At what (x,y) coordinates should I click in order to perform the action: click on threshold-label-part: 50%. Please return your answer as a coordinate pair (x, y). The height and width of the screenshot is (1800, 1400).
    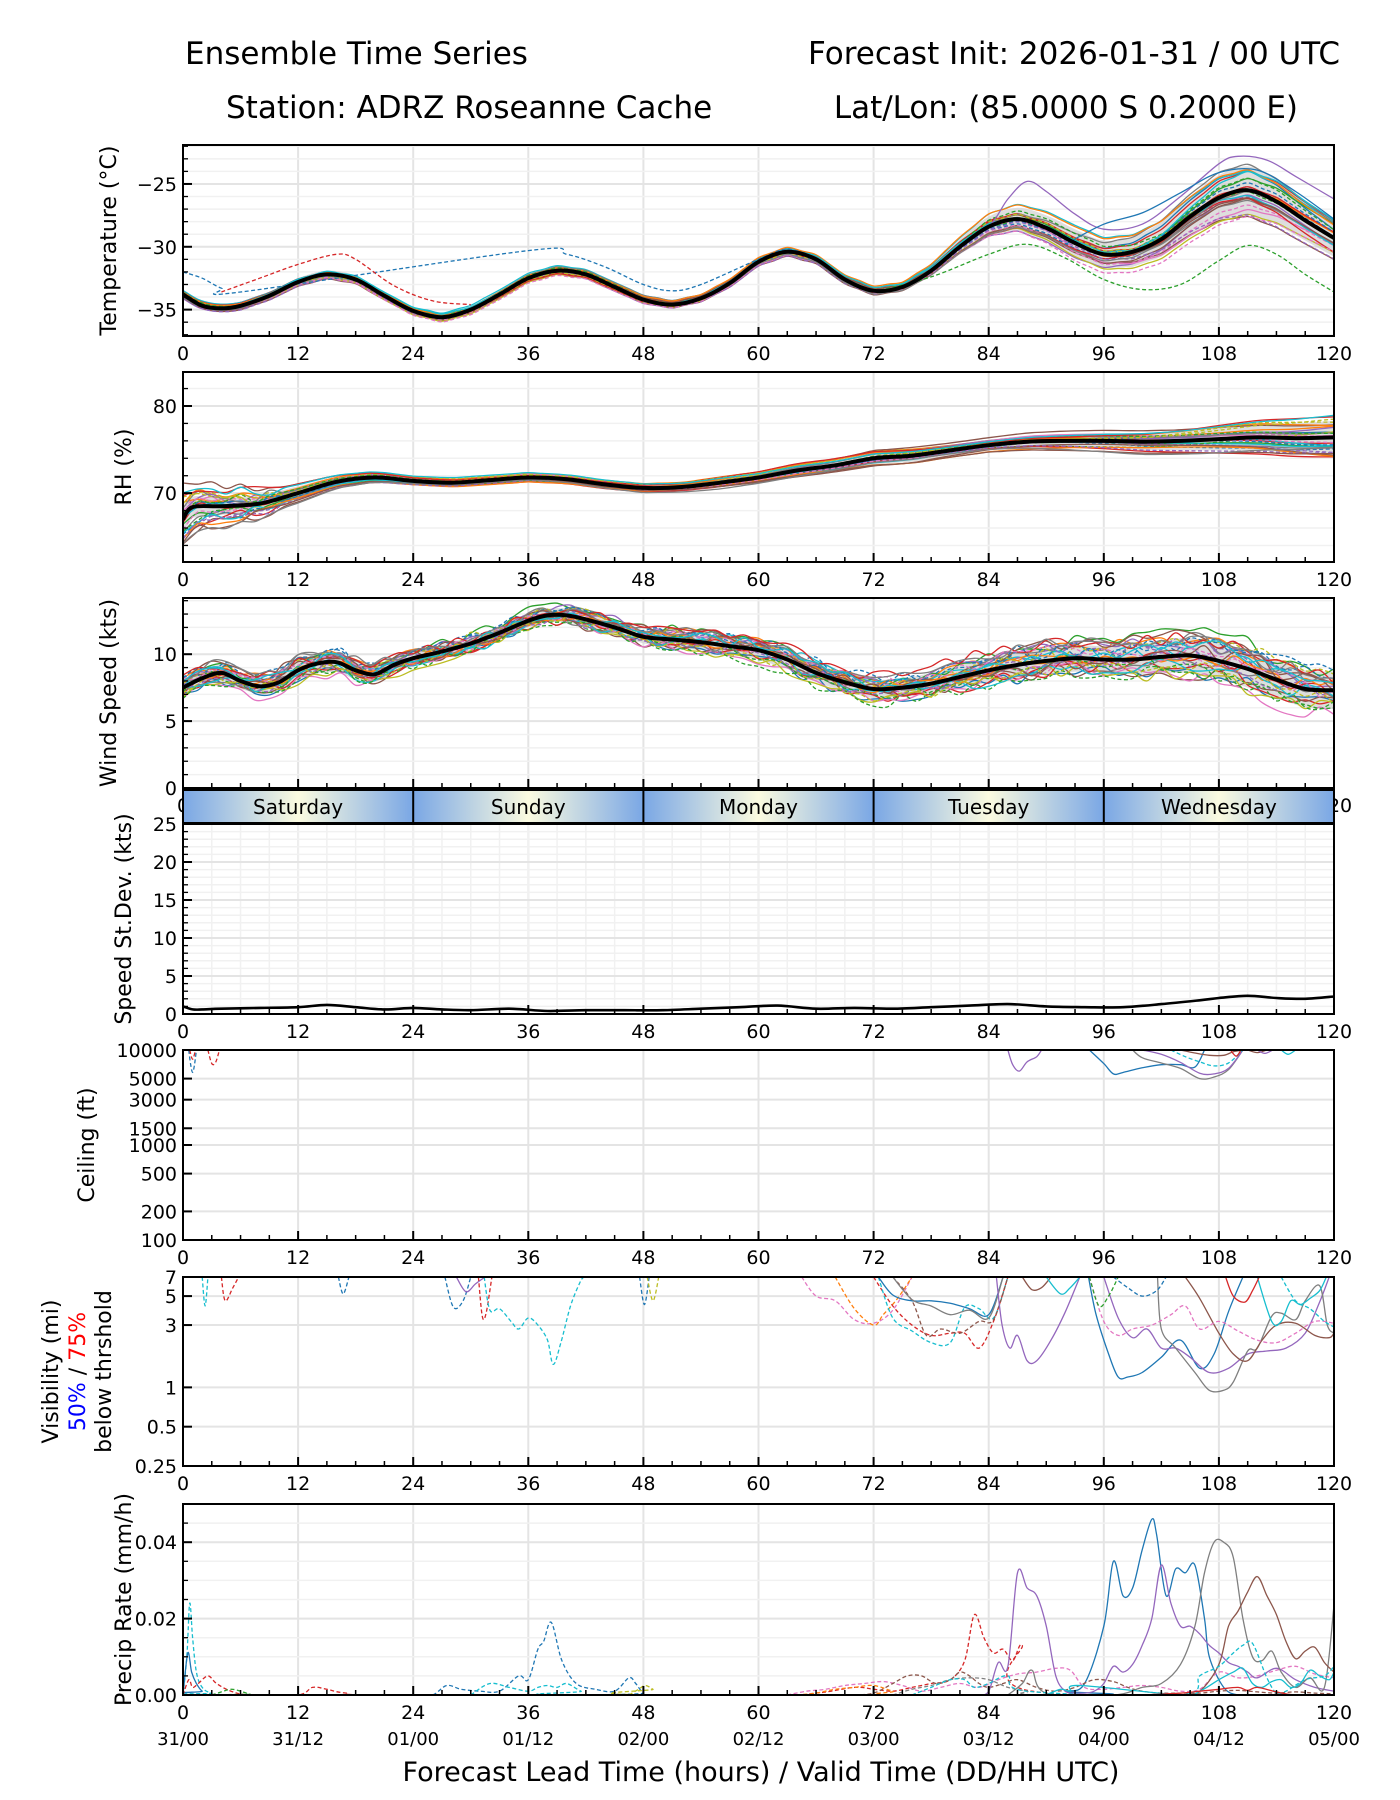
    Looking at the image, I should click on (78, 1406).